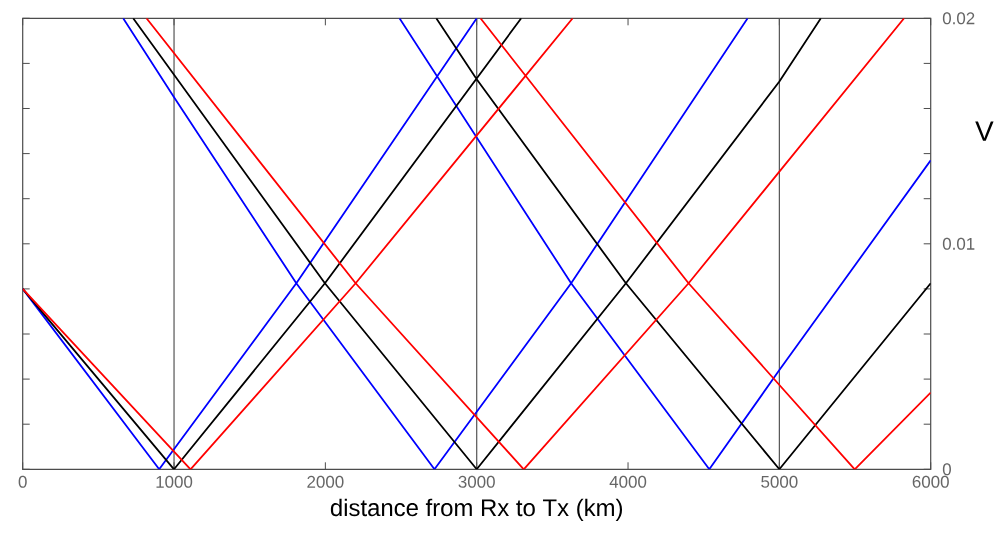  What do you see at coordinates (476, 509) in the screenshot?
I see `x-axis-title: distance from Rx to Tx (km)` at bounding box center [476, 509].